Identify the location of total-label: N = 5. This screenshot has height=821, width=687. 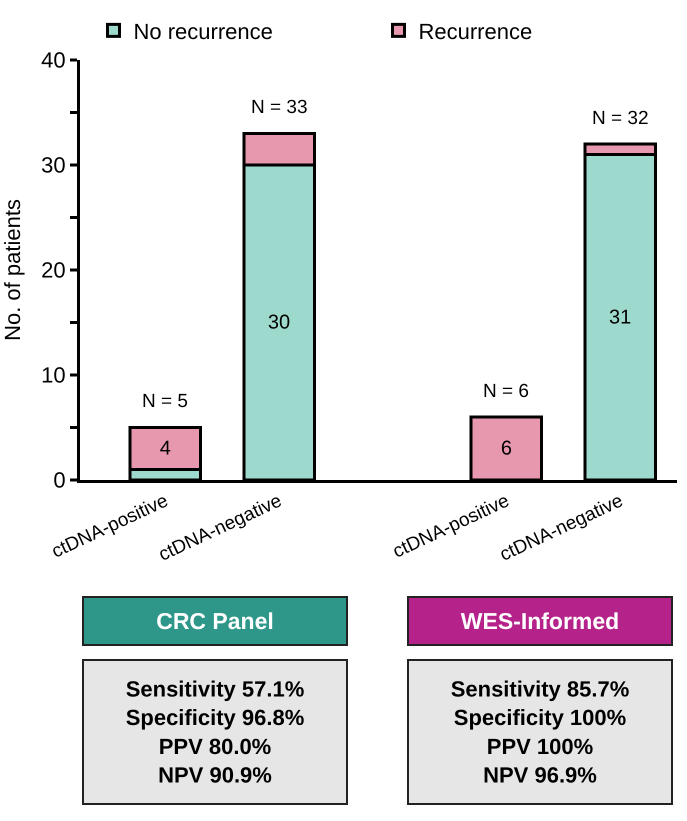
(165, 401).